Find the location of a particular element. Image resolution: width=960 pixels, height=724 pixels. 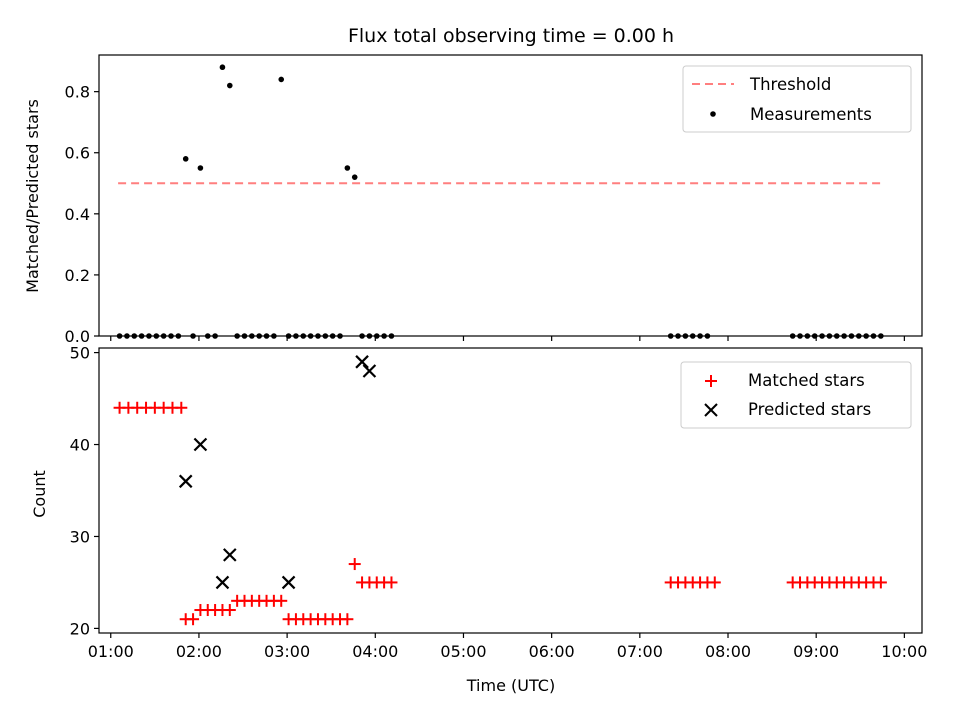

bottom-legend: Matched stars Predicted stars is located at coordinates (796, 395).